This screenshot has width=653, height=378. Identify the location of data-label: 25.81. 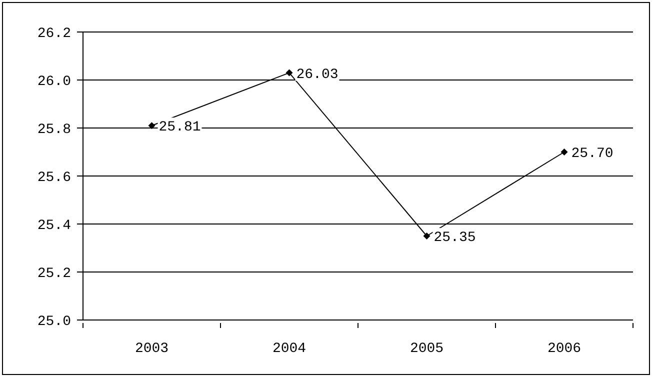
(179, 128).